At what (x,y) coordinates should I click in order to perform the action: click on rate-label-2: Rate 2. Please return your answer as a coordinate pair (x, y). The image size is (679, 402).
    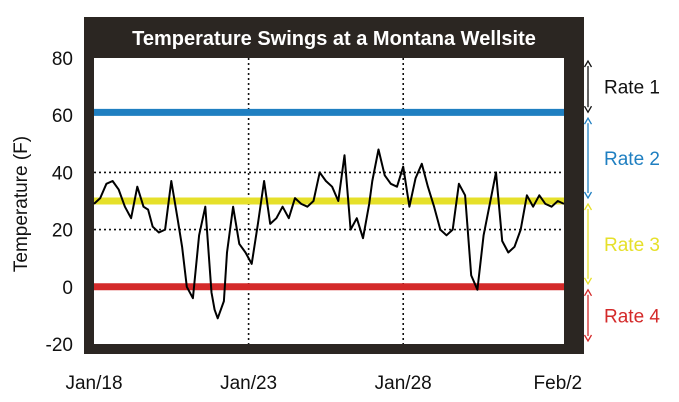
    Looking at the image, I should click on (632, 159).